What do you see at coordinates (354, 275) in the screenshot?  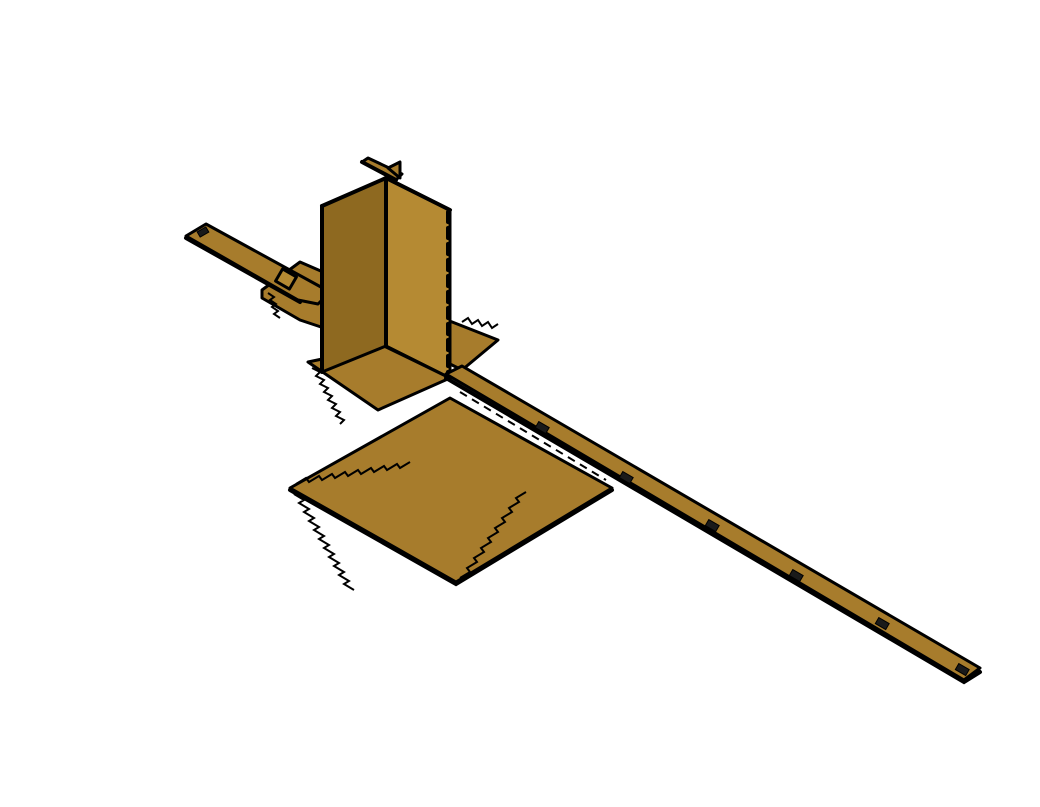 I see `box-left-wall` at bounding box center [354, 275].